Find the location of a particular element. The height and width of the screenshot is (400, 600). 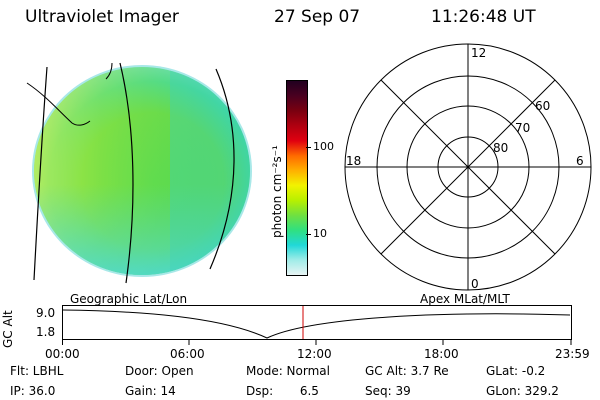

info-mode: Mode: Normal is located at coordinates (288, 371).